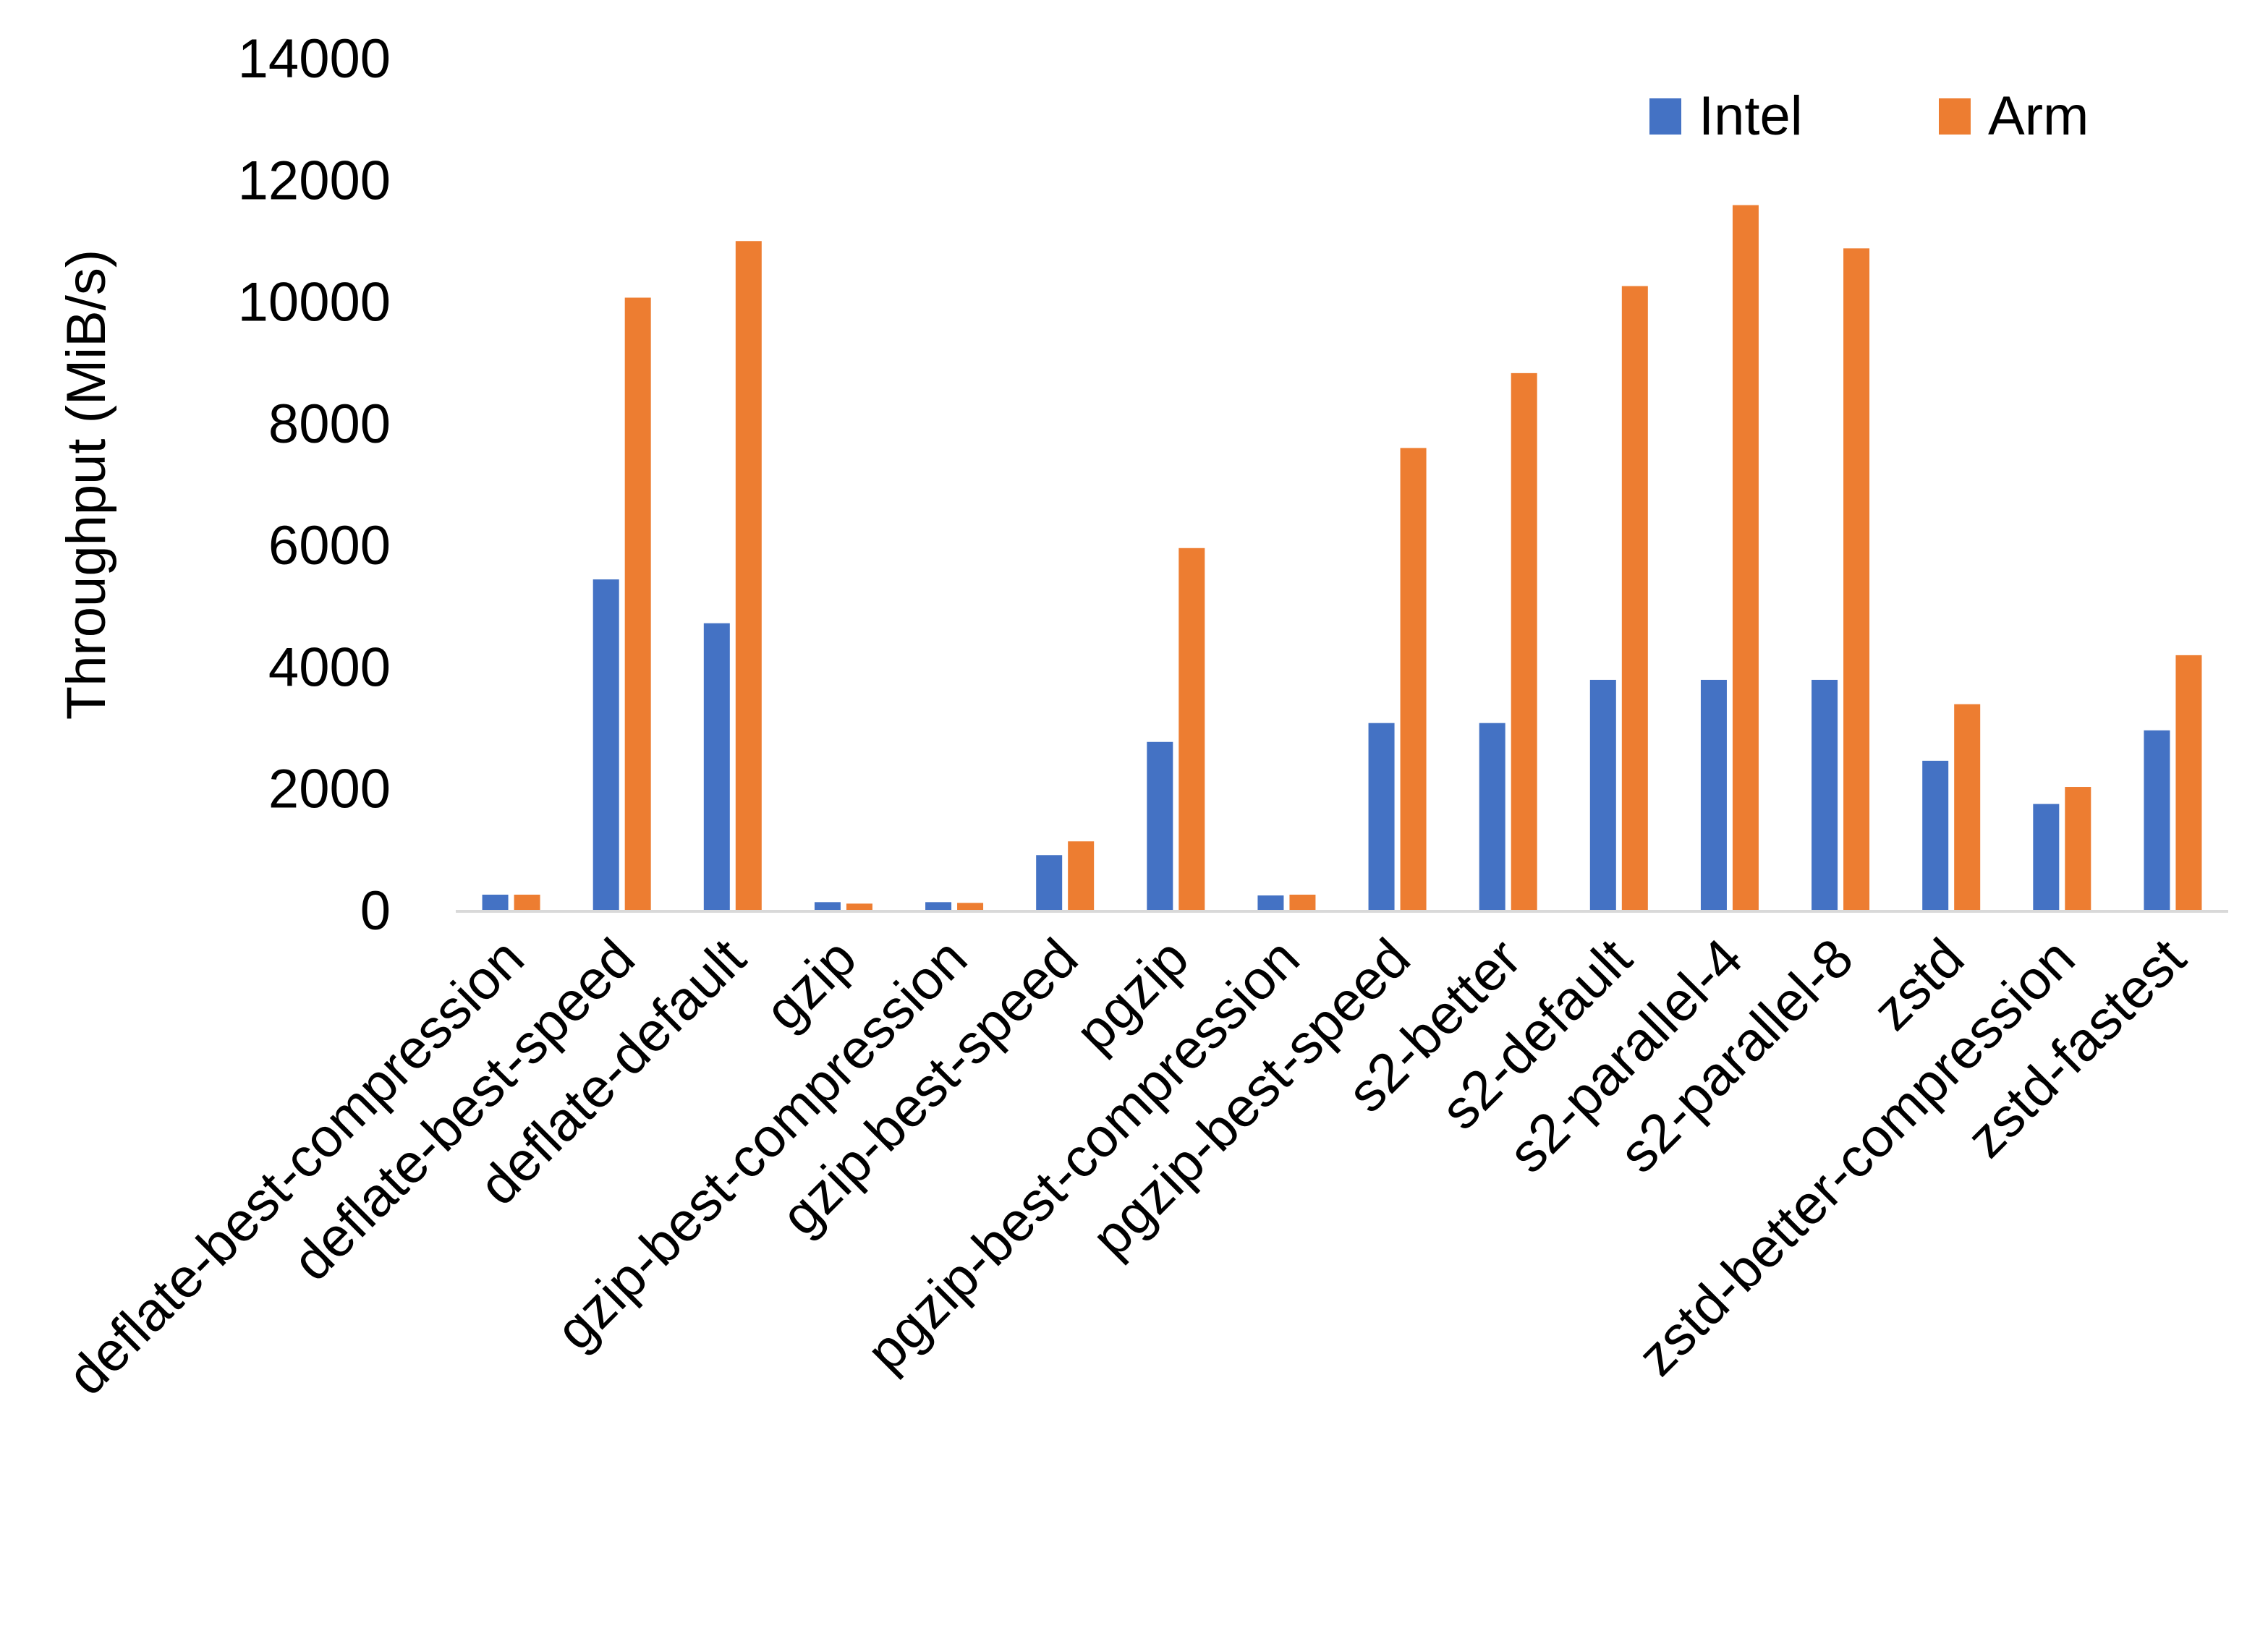 The width and height of the screenshot is (2268, 1644). Describe the element at coordinates (1602, 794) in the screenshot. I see `bar-intel-s2-default` at that location.